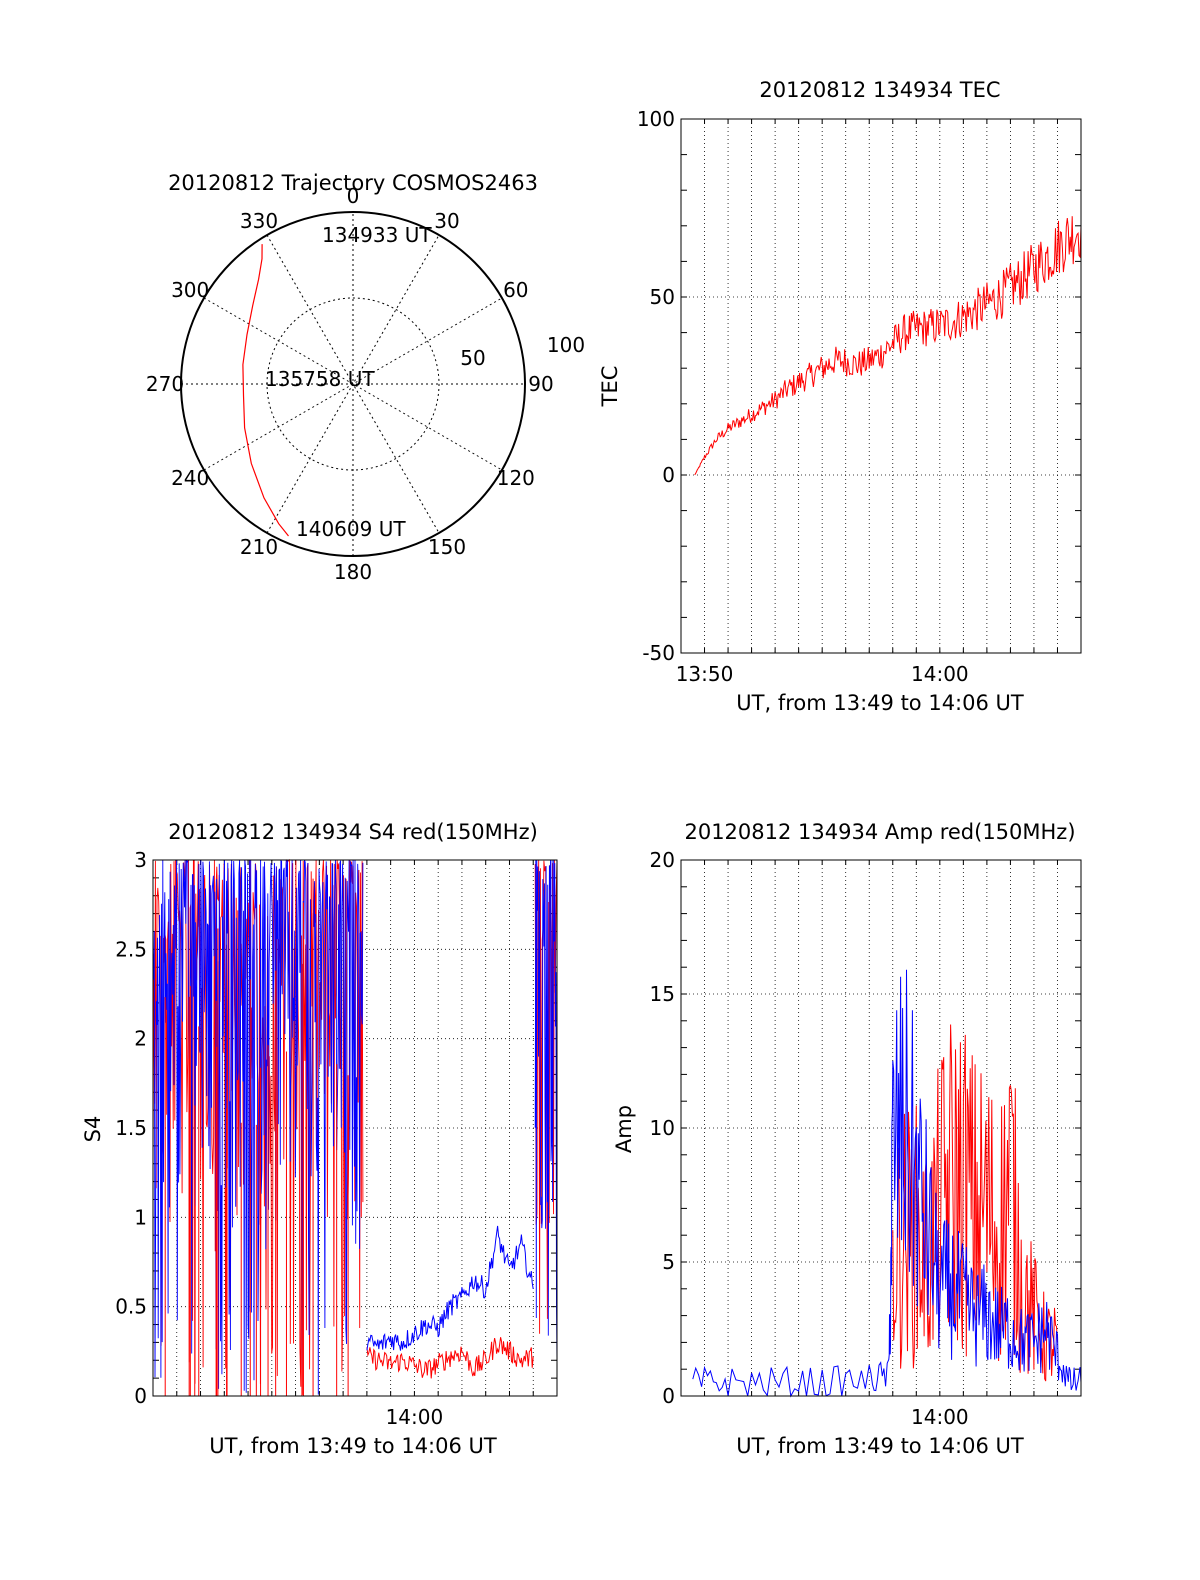 The image size is (1200, 1580). Describe the element at coordinates (353, 183) in the screenshot. I see `polar-title: 20120812 Trajectory COSMOS2463` at that location.